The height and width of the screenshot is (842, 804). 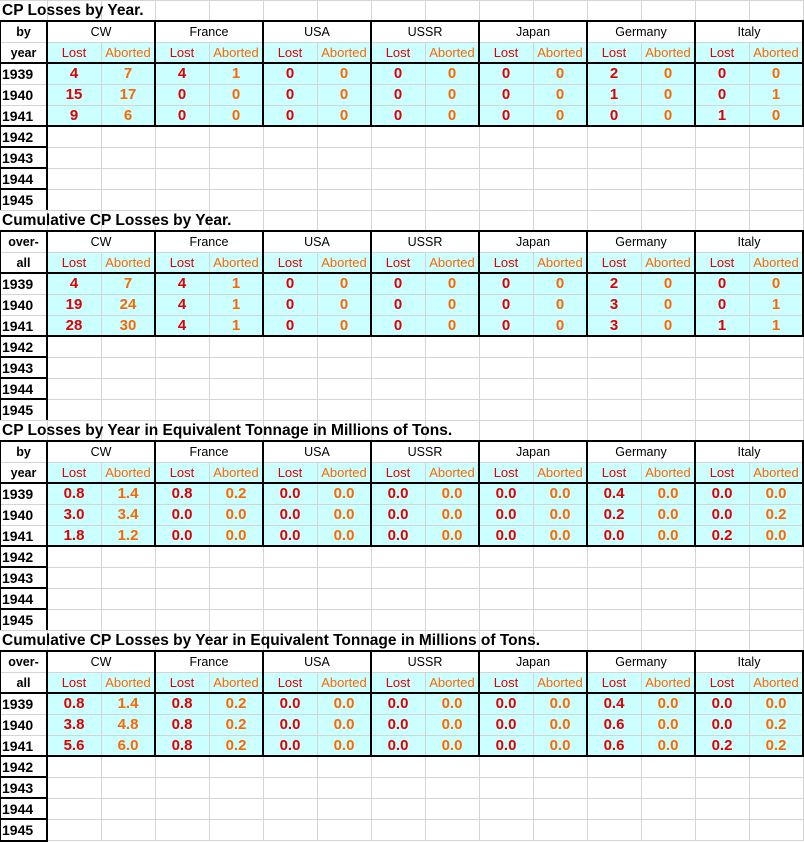 What do you see at coordinates (402, 231) in the screenshot?
I see `table-border` at bounding box center [402, 231].